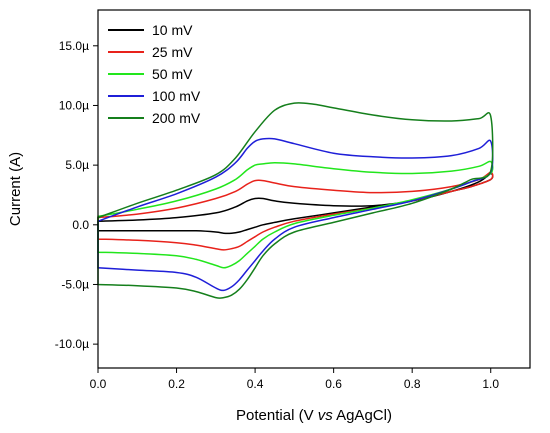 The height and width of the screenshot is (433, 550). Describe the element at coordinates (362, 415) in the screenshot. I see `x-axis-title-part-2: AgAgCl)` at that location.